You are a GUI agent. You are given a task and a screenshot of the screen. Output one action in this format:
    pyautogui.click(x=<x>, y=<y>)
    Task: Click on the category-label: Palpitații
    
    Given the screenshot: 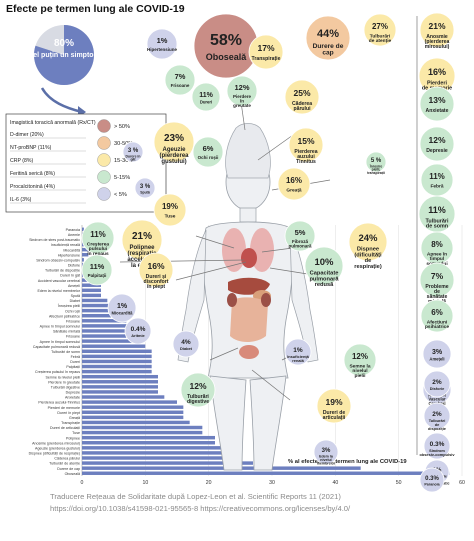 What is the action you would take?
    pyautogui.click(x=73, y=367)
    